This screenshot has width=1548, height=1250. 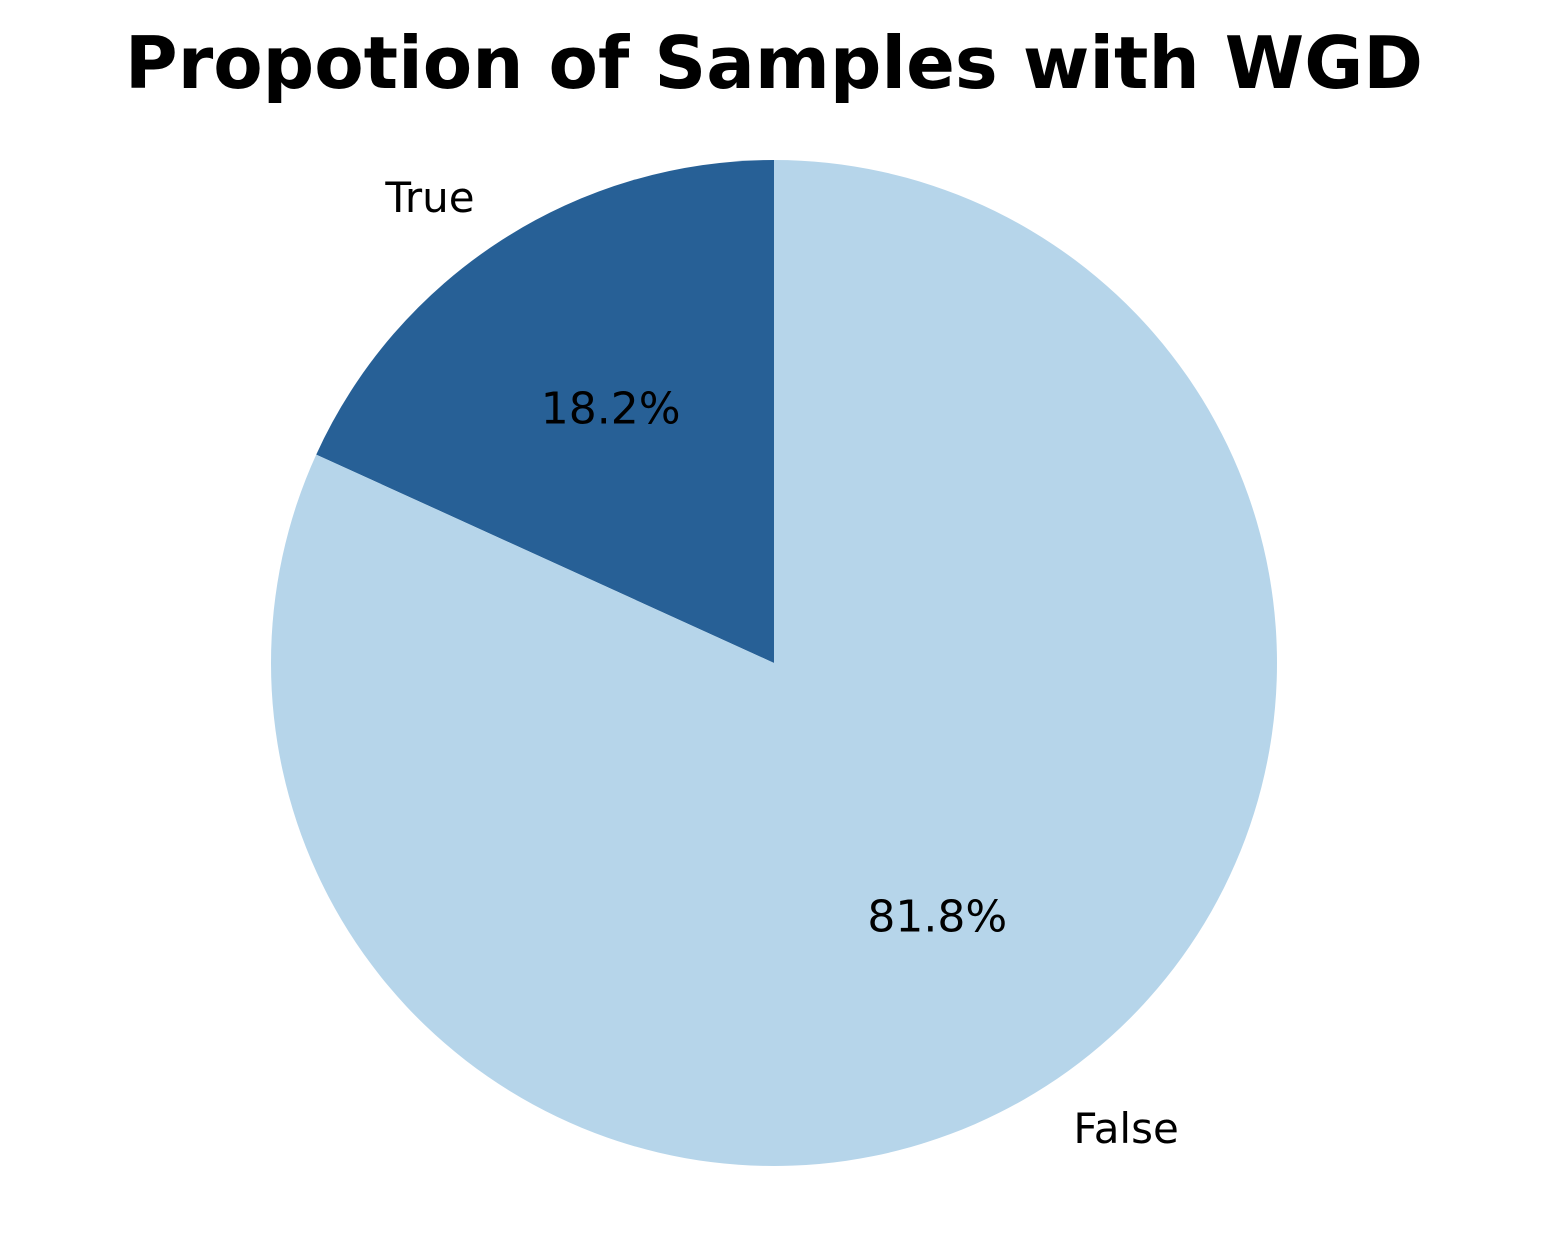 I want to click on pie-slice-true, so click(x=545, y=411).